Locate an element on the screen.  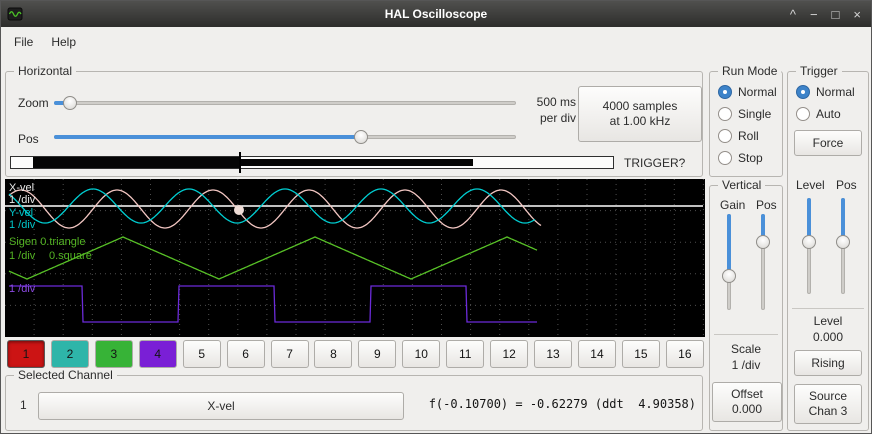
trigger-edge-label: Rising is located at coordinates (828, 362).